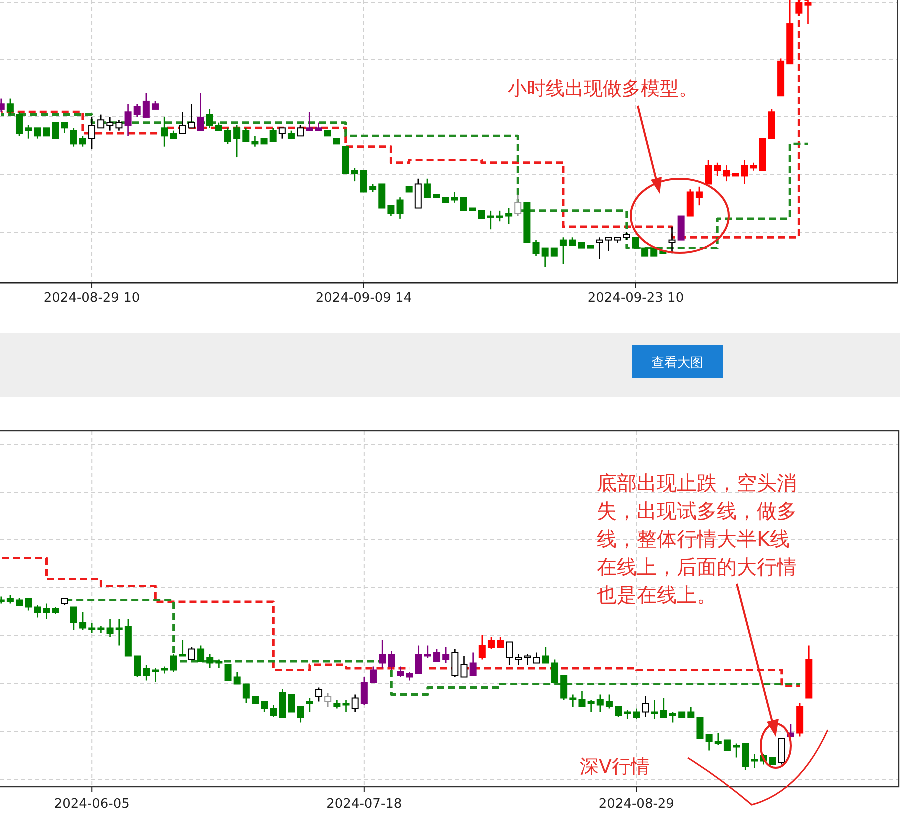 This screenshot has width=900, height=832. What do you see at coordinates (636, 298) in the screenshot?
I see `x-tick-label: 2024-09-23 10` at bounding box center [636, 298].